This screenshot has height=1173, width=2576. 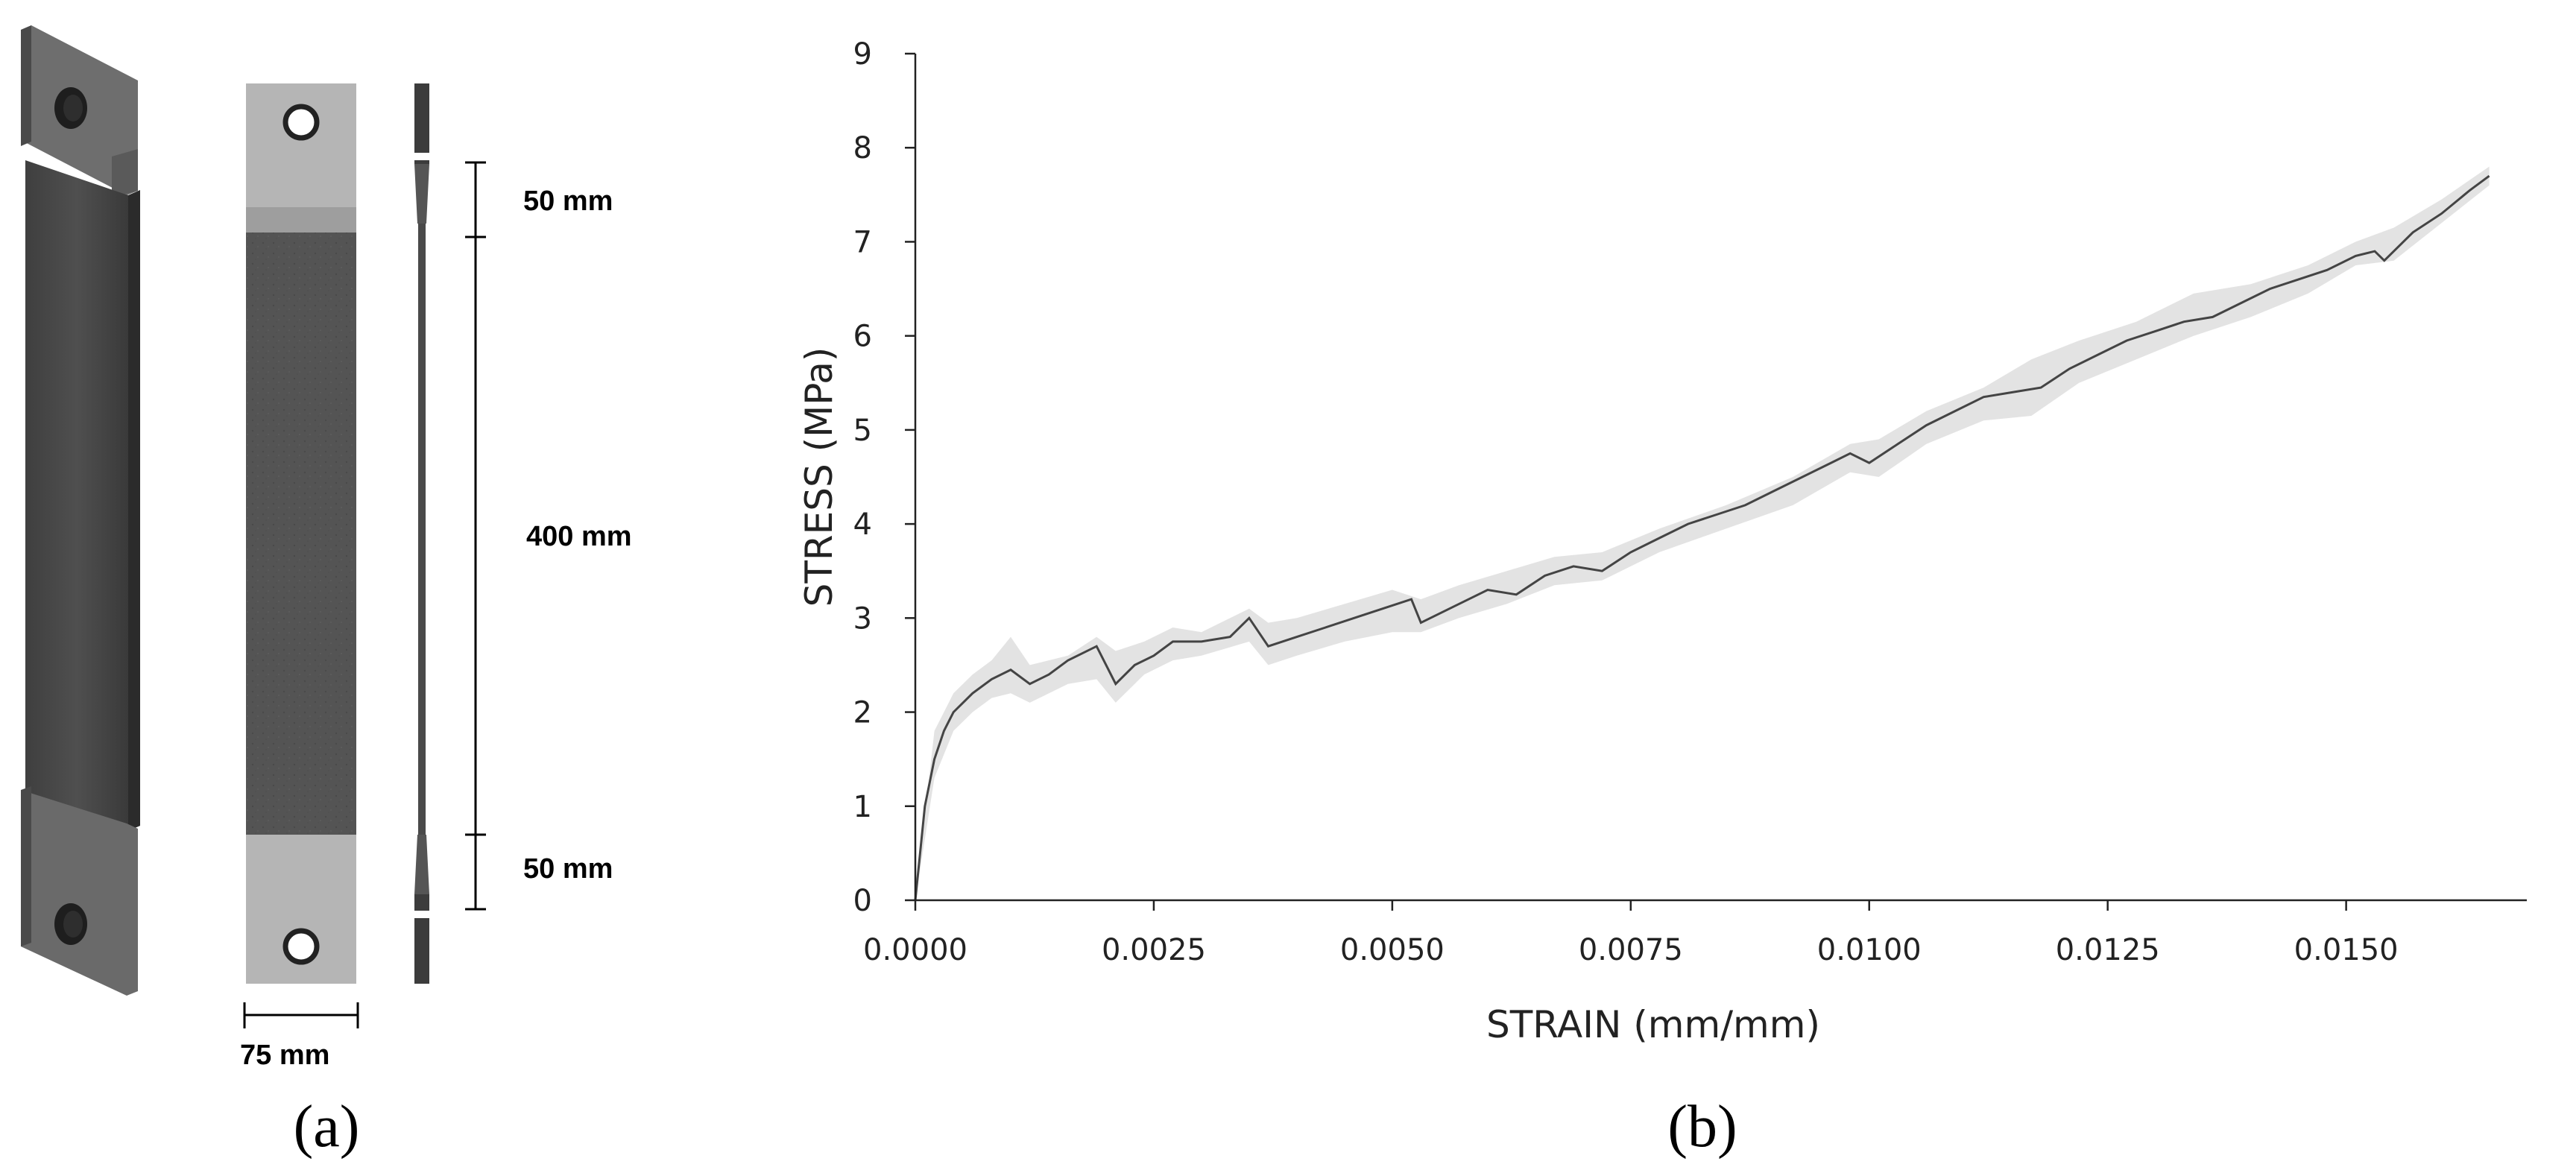 I want to click on y-tick-label: 6, so click(x=862, y=337).